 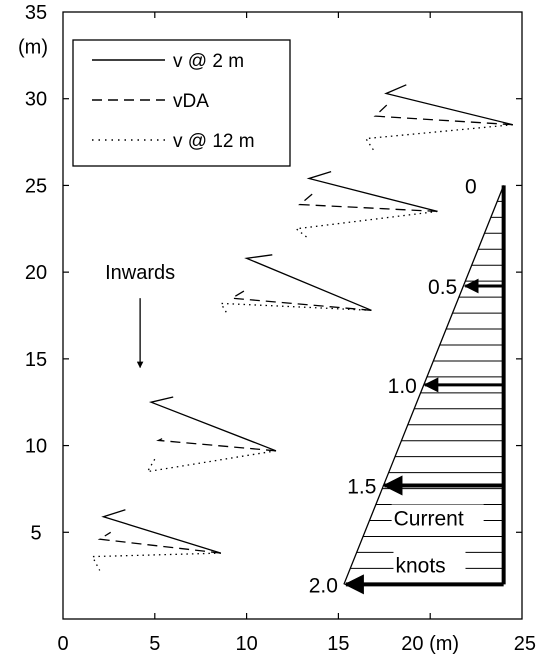 I want to click on x-tick-label: 15, so click(x=338, y=644).